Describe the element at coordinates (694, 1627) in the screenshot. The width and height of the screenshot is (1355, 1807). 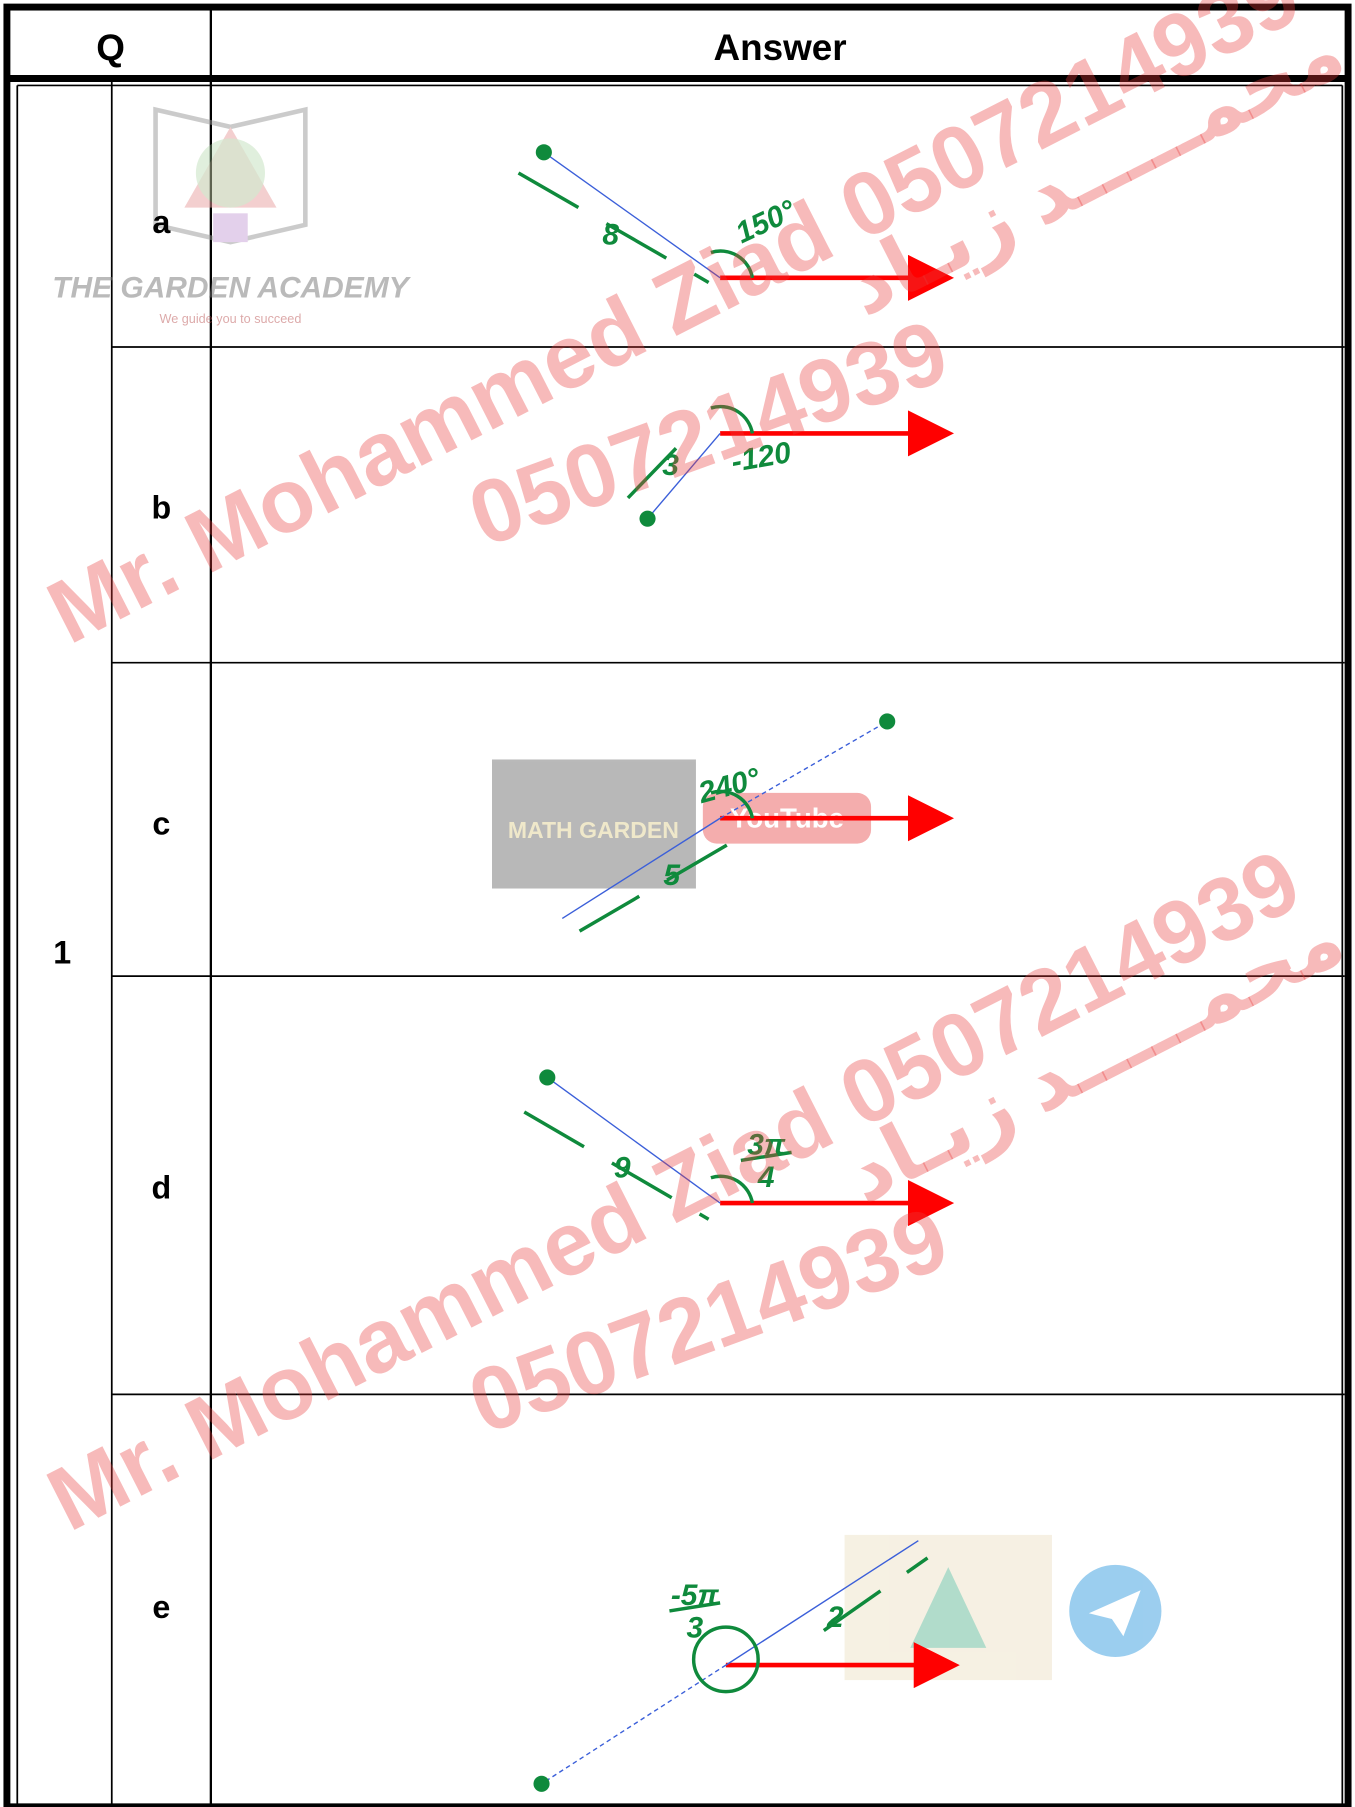
I see `angle-denominator: 3` at that location.